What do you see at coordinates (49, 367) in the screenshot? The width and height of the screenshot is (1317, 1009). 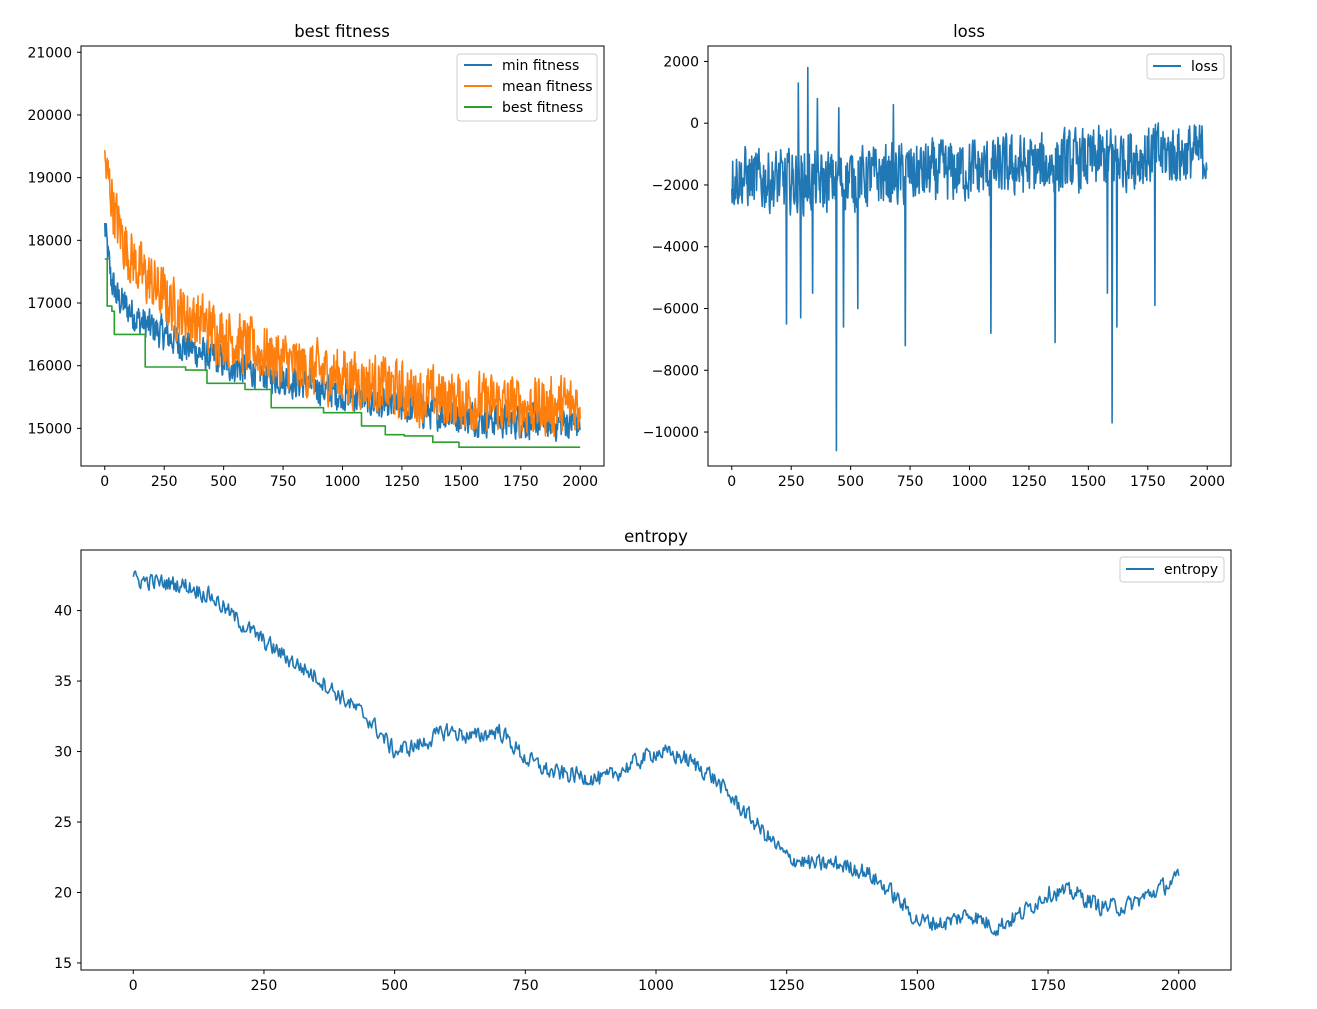 I see `y-tick-label: 16000` at bounding box center [49, 367].